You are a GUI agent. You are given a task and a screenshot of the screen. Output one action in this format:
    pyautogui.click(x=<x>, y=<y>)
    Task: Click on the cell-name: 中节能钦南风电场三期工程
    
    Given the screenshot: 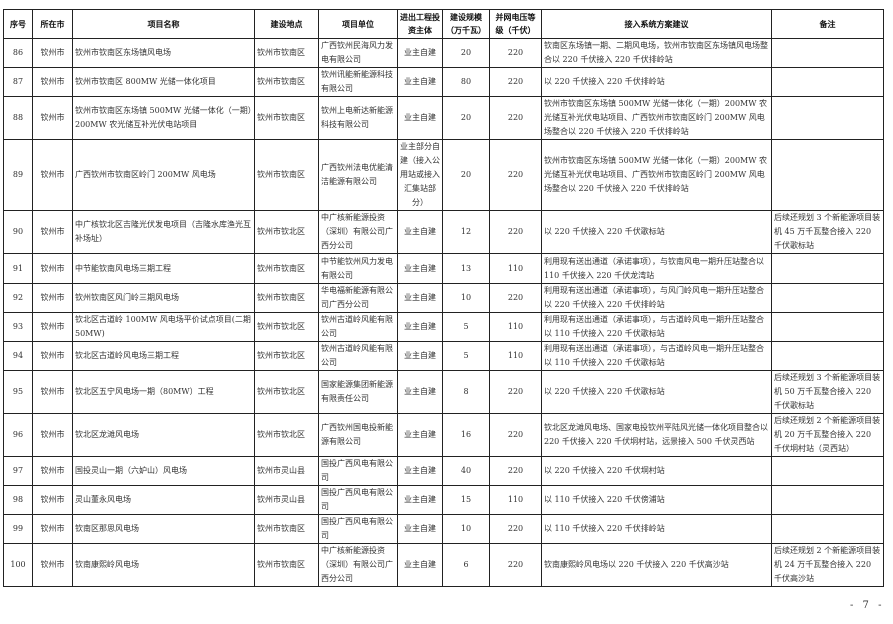 What is the action you would take?
    pyautogui.click(x=163, y=268)
    